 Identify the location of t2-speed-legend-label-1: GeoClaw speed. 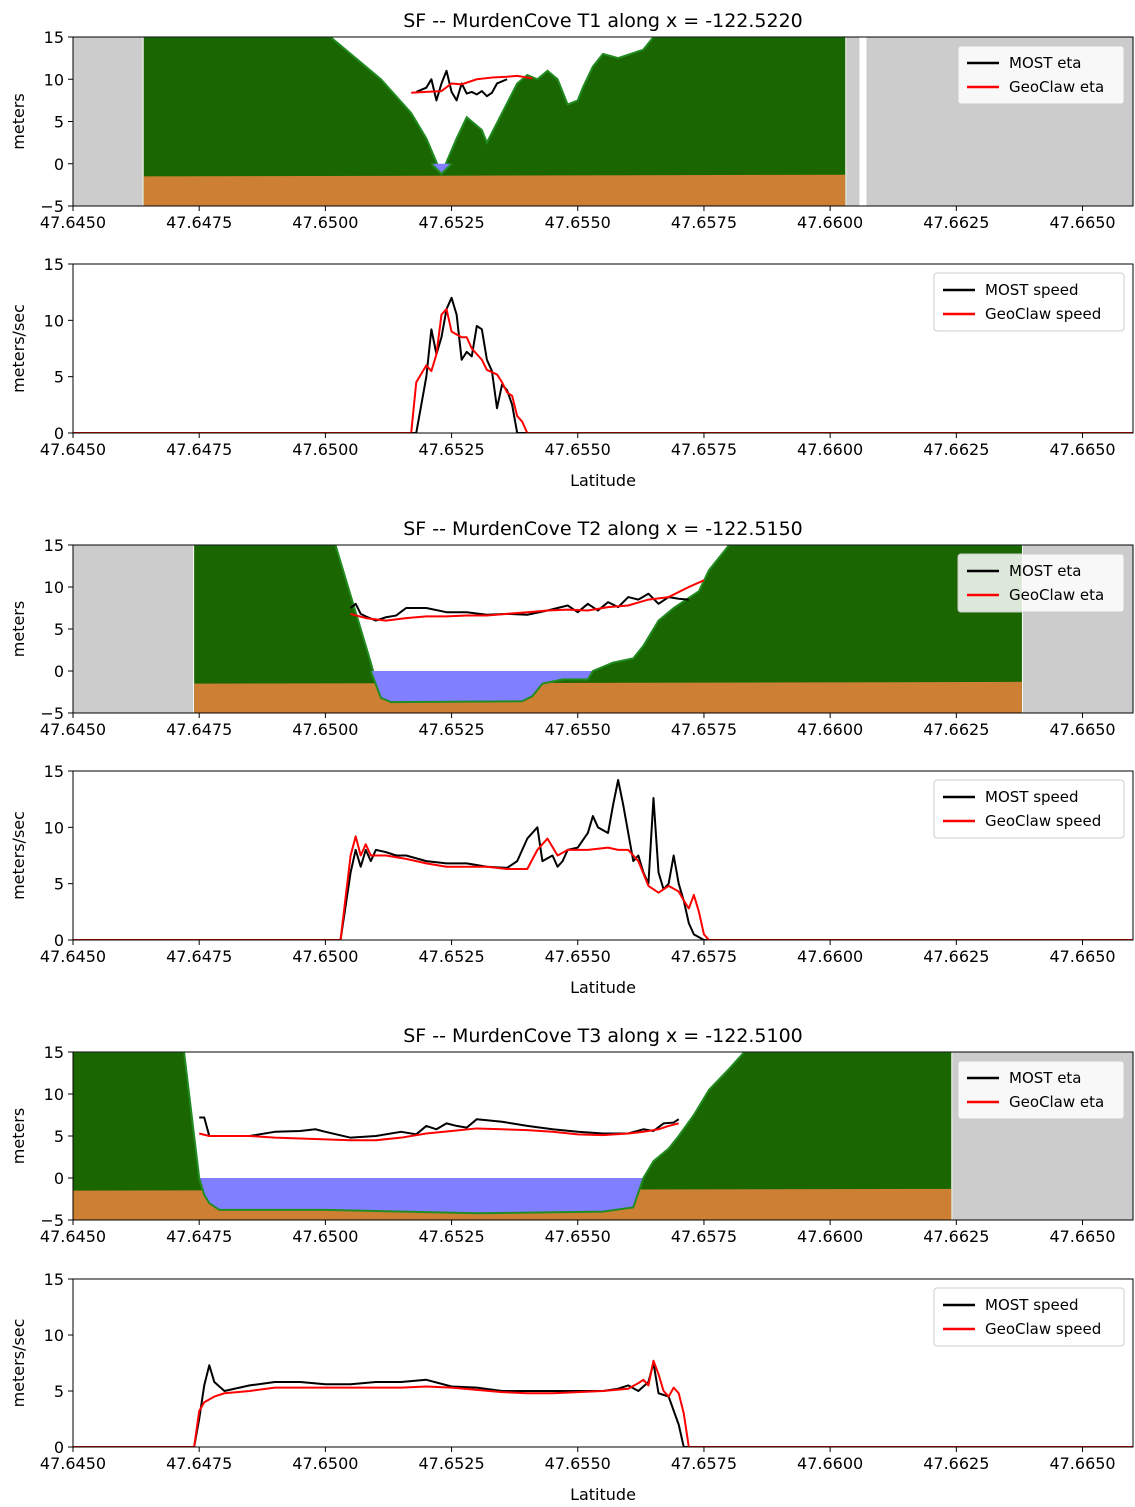
(1043, 821).